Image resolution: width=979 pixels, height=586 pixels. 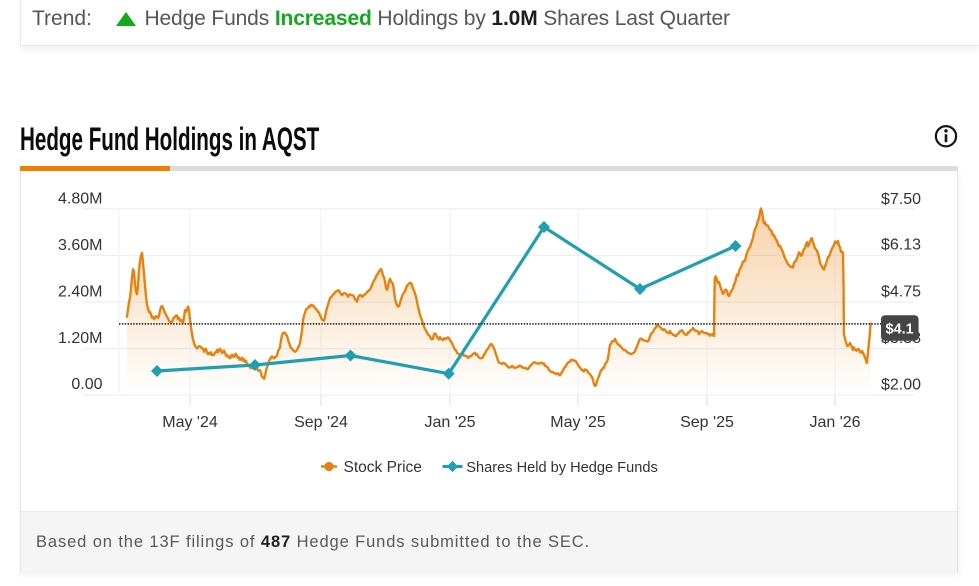 I want to click on svg-text: 0.00, so click(x=86, y=384).